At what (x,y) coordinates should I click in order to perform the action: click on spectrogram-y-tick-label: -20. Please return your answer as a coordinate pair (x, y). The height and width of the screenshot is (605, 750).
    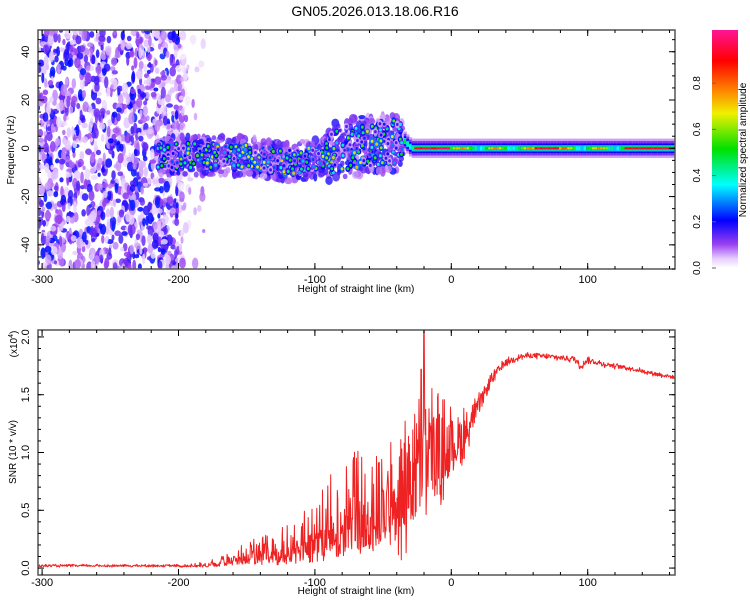
    Looking at the image, I should click on (26, 197).